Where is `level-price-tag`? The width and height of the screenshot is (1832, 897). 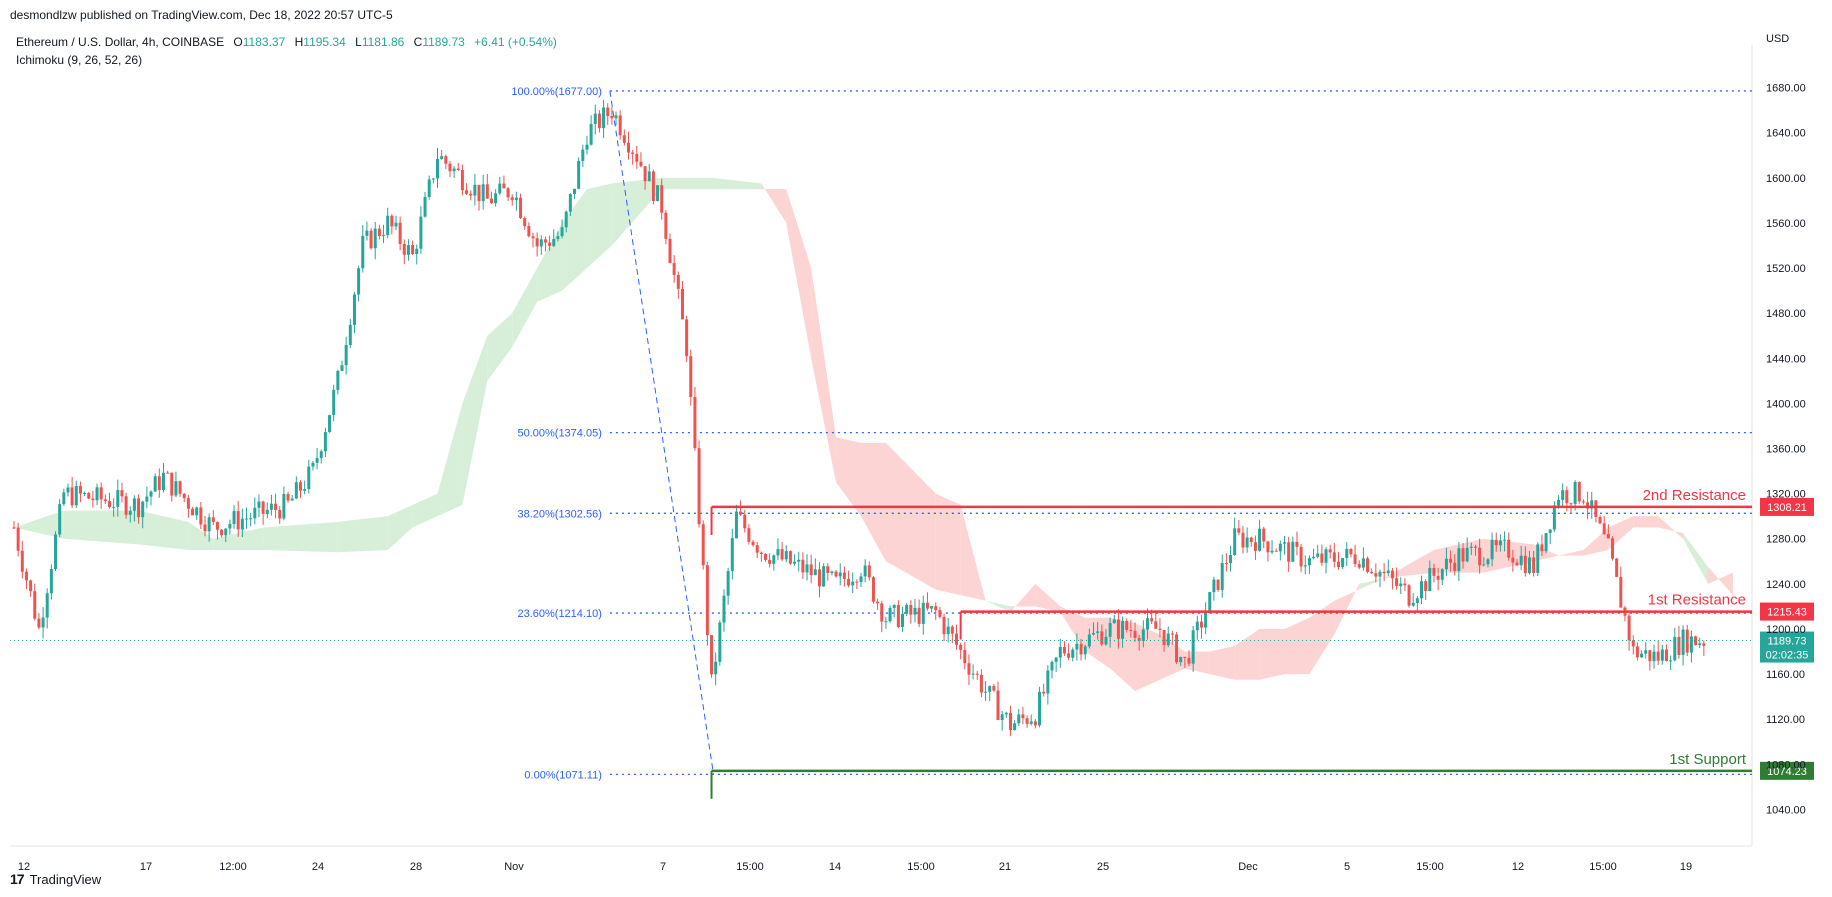 level-price-tag is located at coordinates (1787, 611).